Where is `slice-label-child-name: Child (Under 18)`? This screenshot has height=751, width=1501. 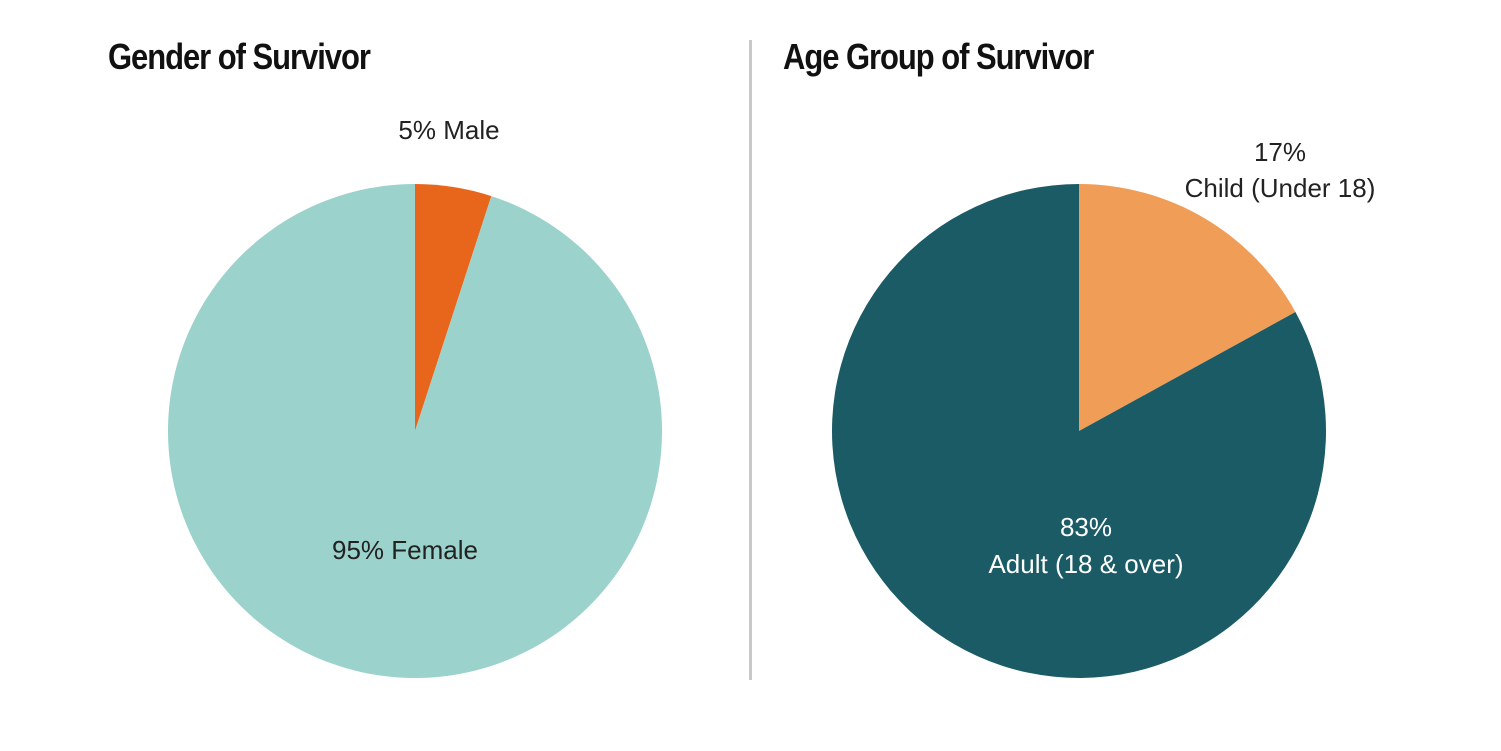 slice-label-child-name: Child (Under 18) is located at coordinates (1280, 188).